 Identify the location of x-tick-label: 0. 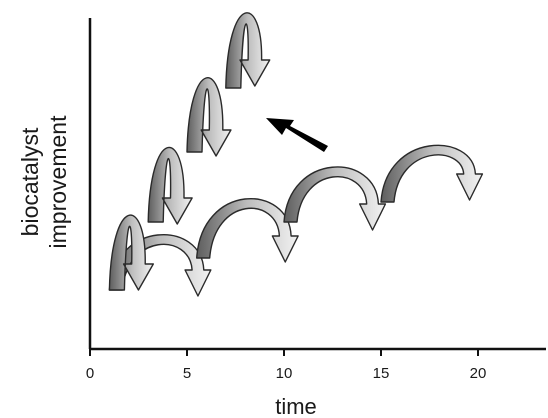
(90, 373).